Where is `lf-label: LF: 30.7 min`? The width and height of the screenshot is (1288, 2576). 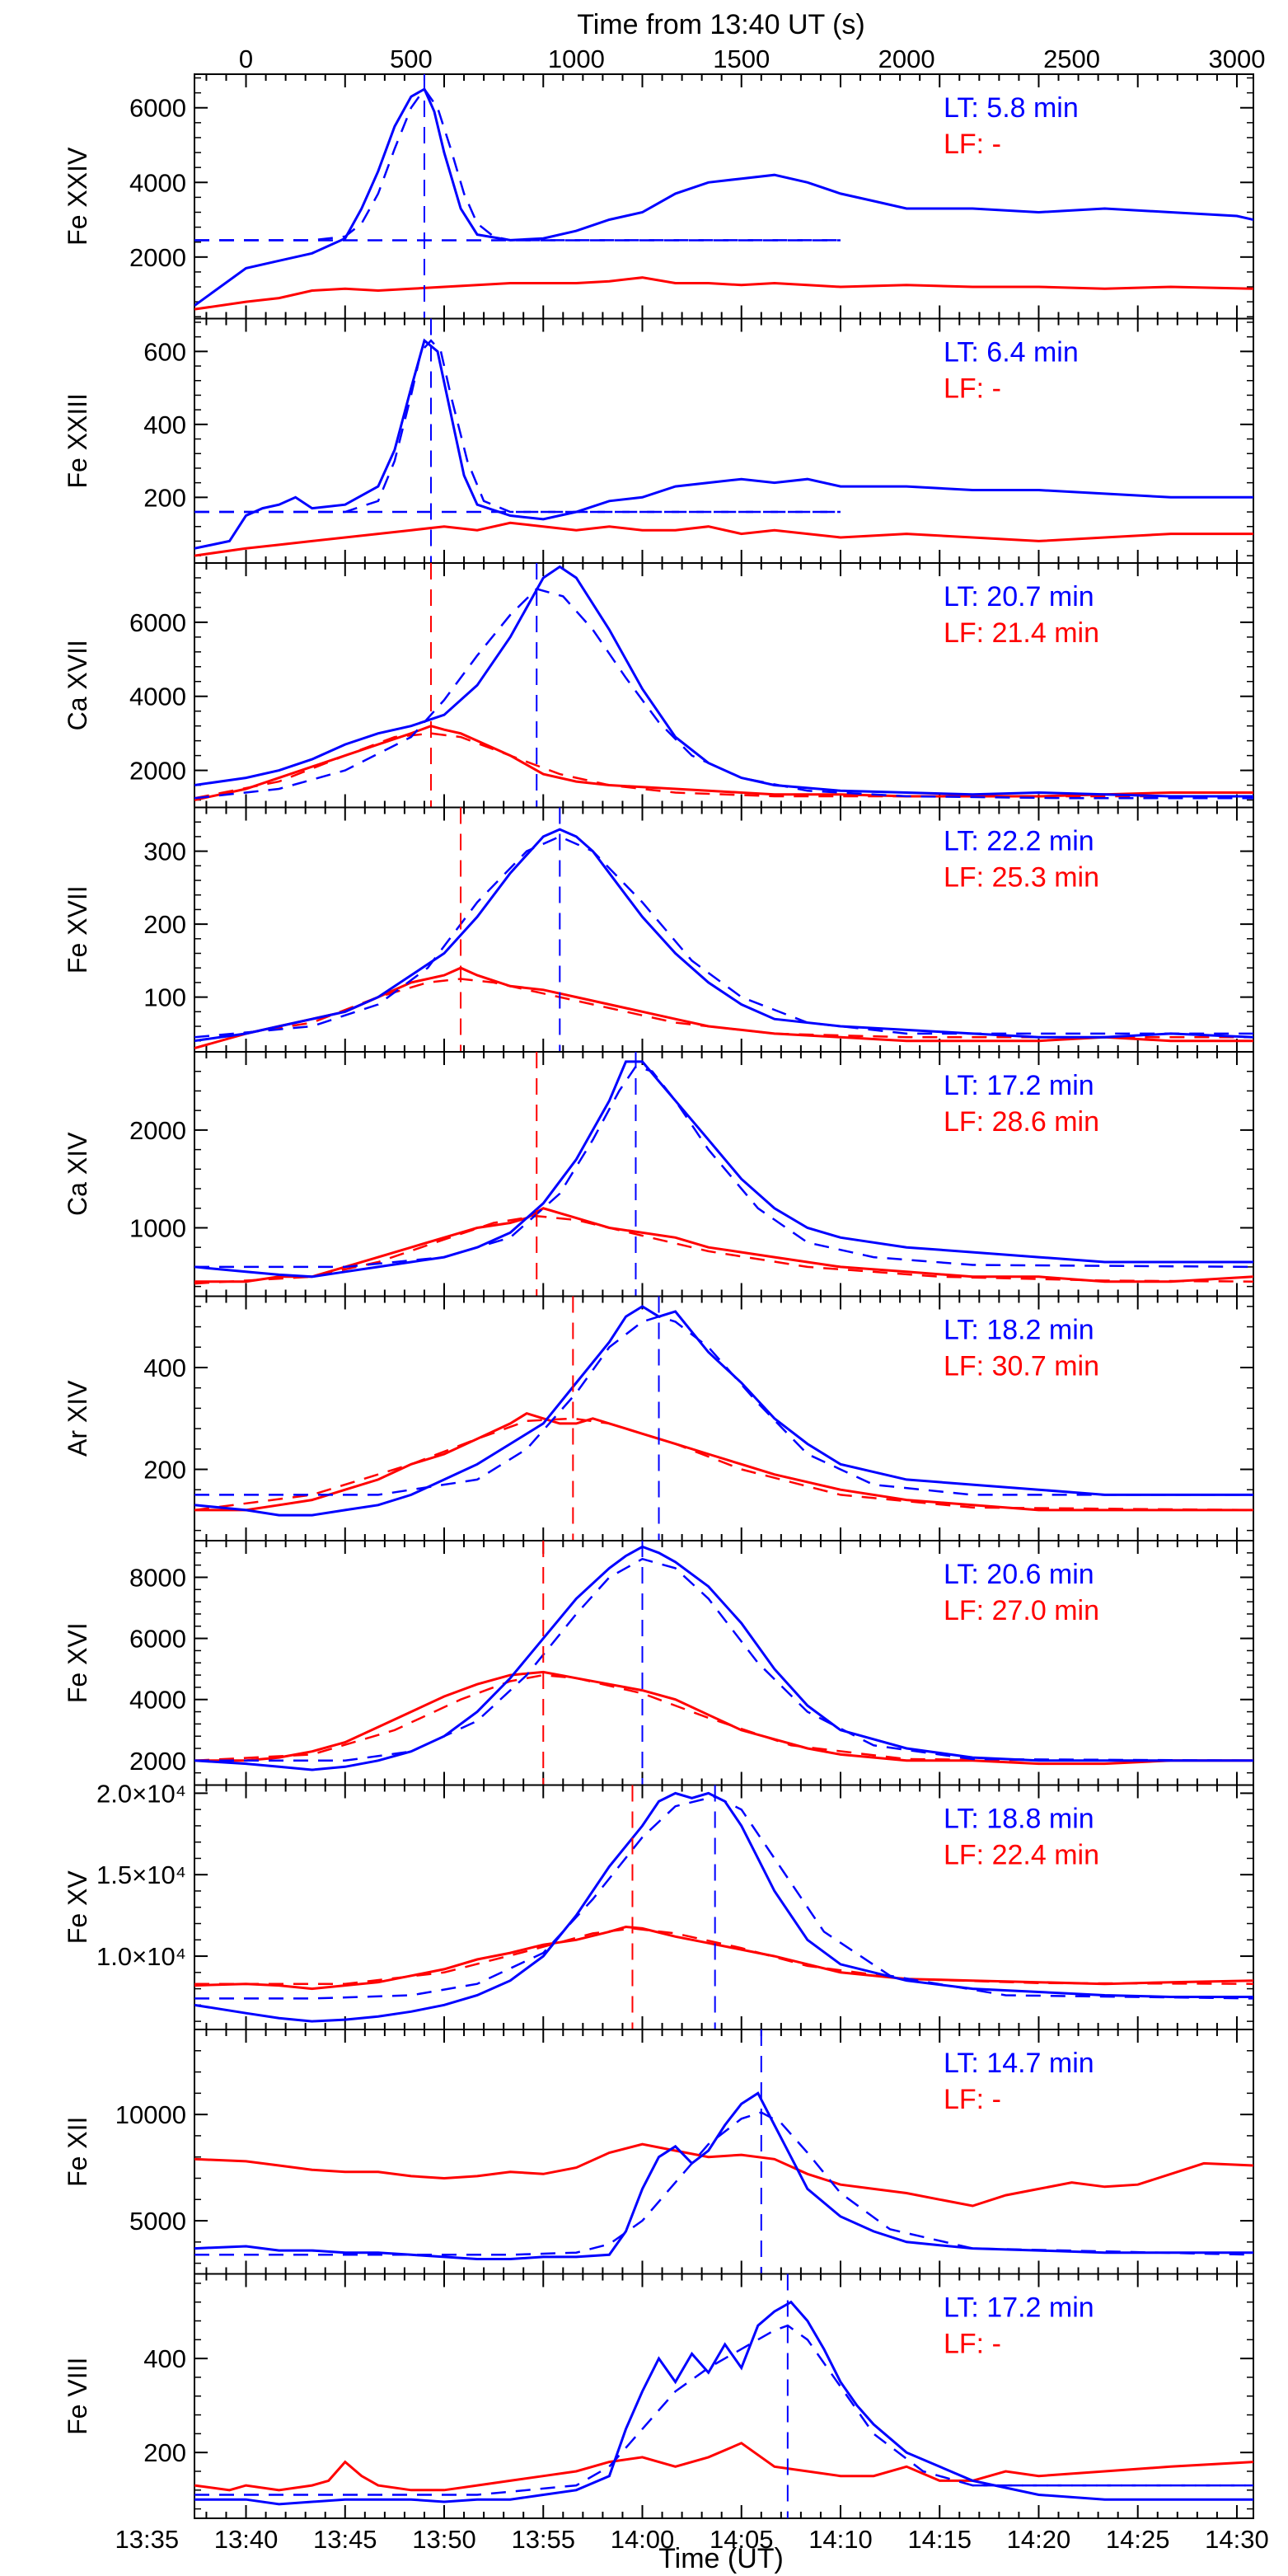 lf-label: LF: 30.7 min is located at coordinates (1021, 1367).